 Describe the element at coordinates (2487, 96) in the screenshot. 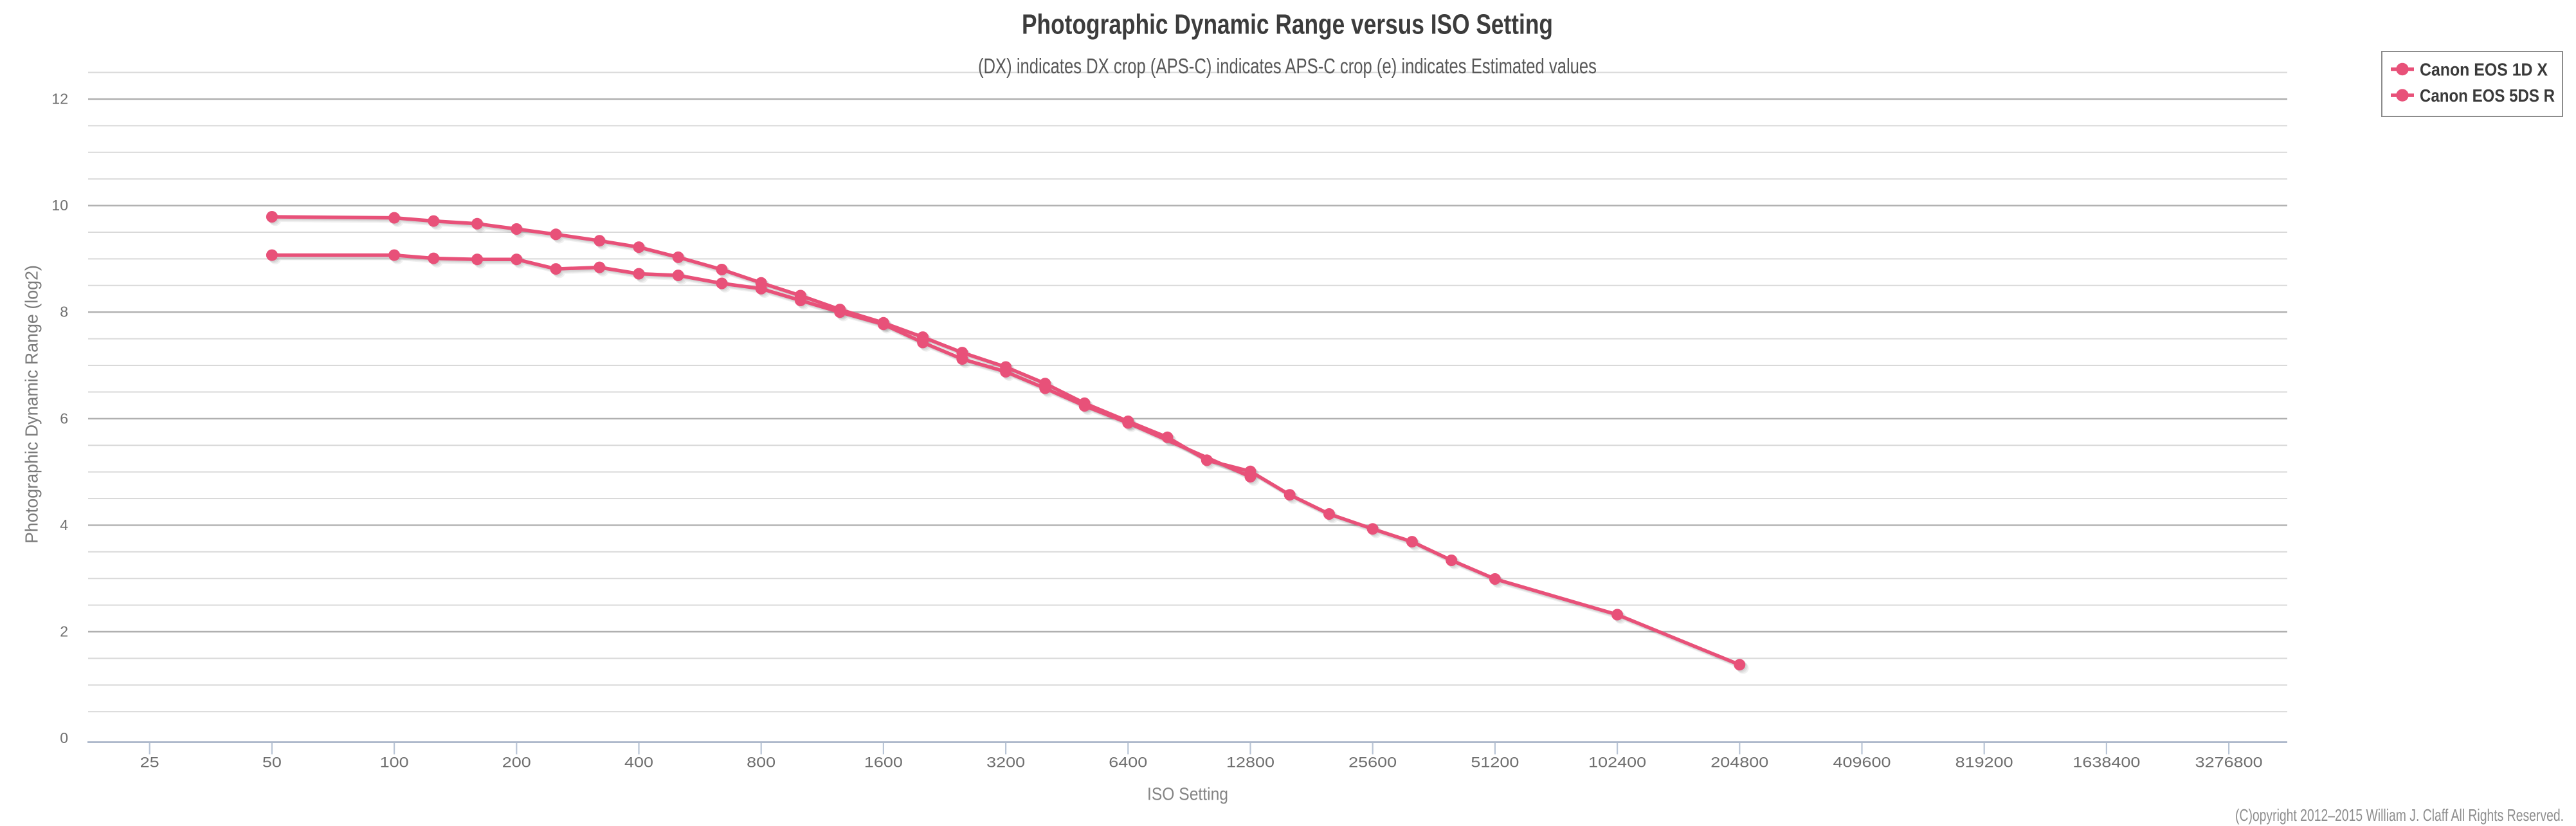

I see `svg-text: Canon EOS 5DS R` at that location.